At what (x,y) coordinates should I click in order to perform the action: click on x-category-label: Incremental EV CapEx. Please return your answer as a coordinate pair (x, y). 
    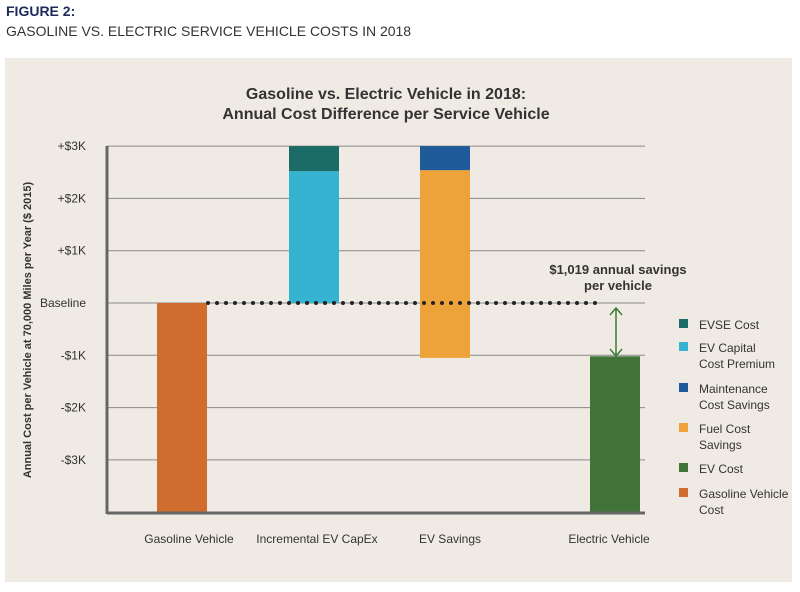
    Looking at the image, I should click on (316, 539).